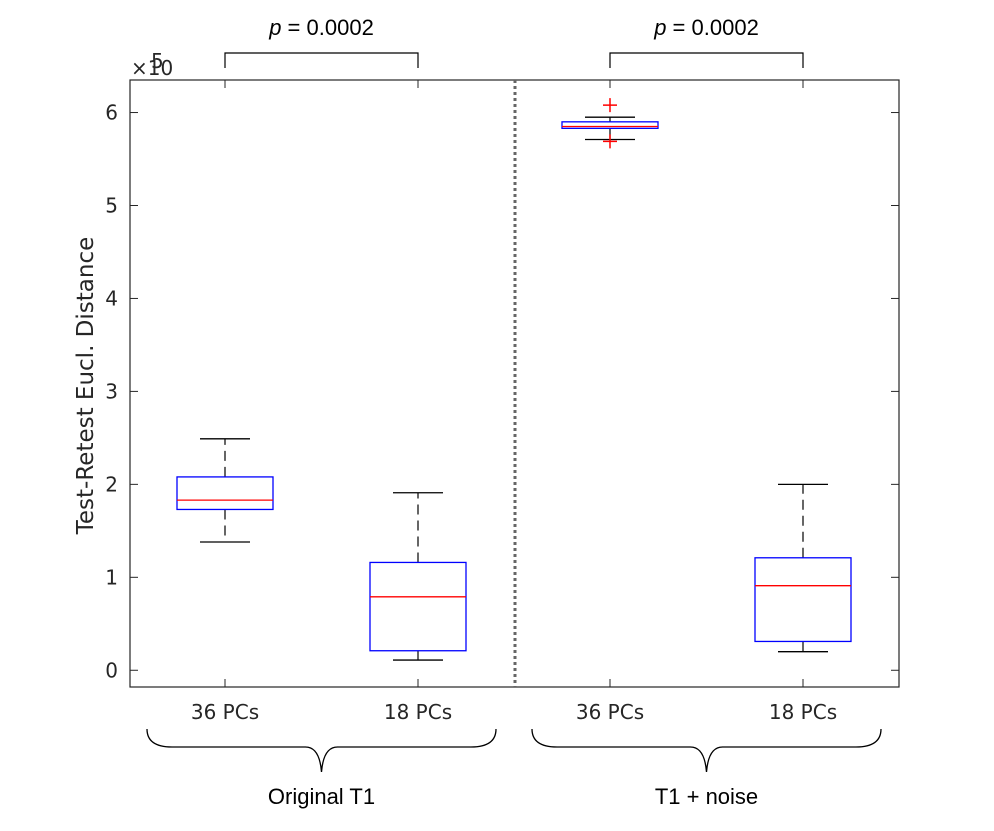 The width and height of the screenshot is (994, 831). What do you see at coordinates (111, 577) in the screenshot?
I see `y-tick-label: 1` at bounding box center [111, 577].